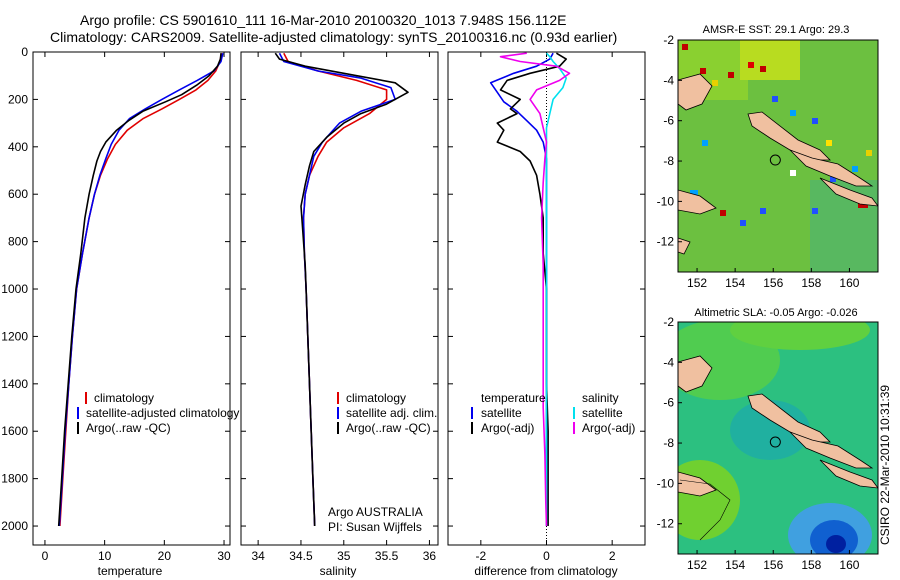  What do you see at coordinates (695, 374) in the screenshot?
I see `sla-island-nw` at bounding box center [695, 374].